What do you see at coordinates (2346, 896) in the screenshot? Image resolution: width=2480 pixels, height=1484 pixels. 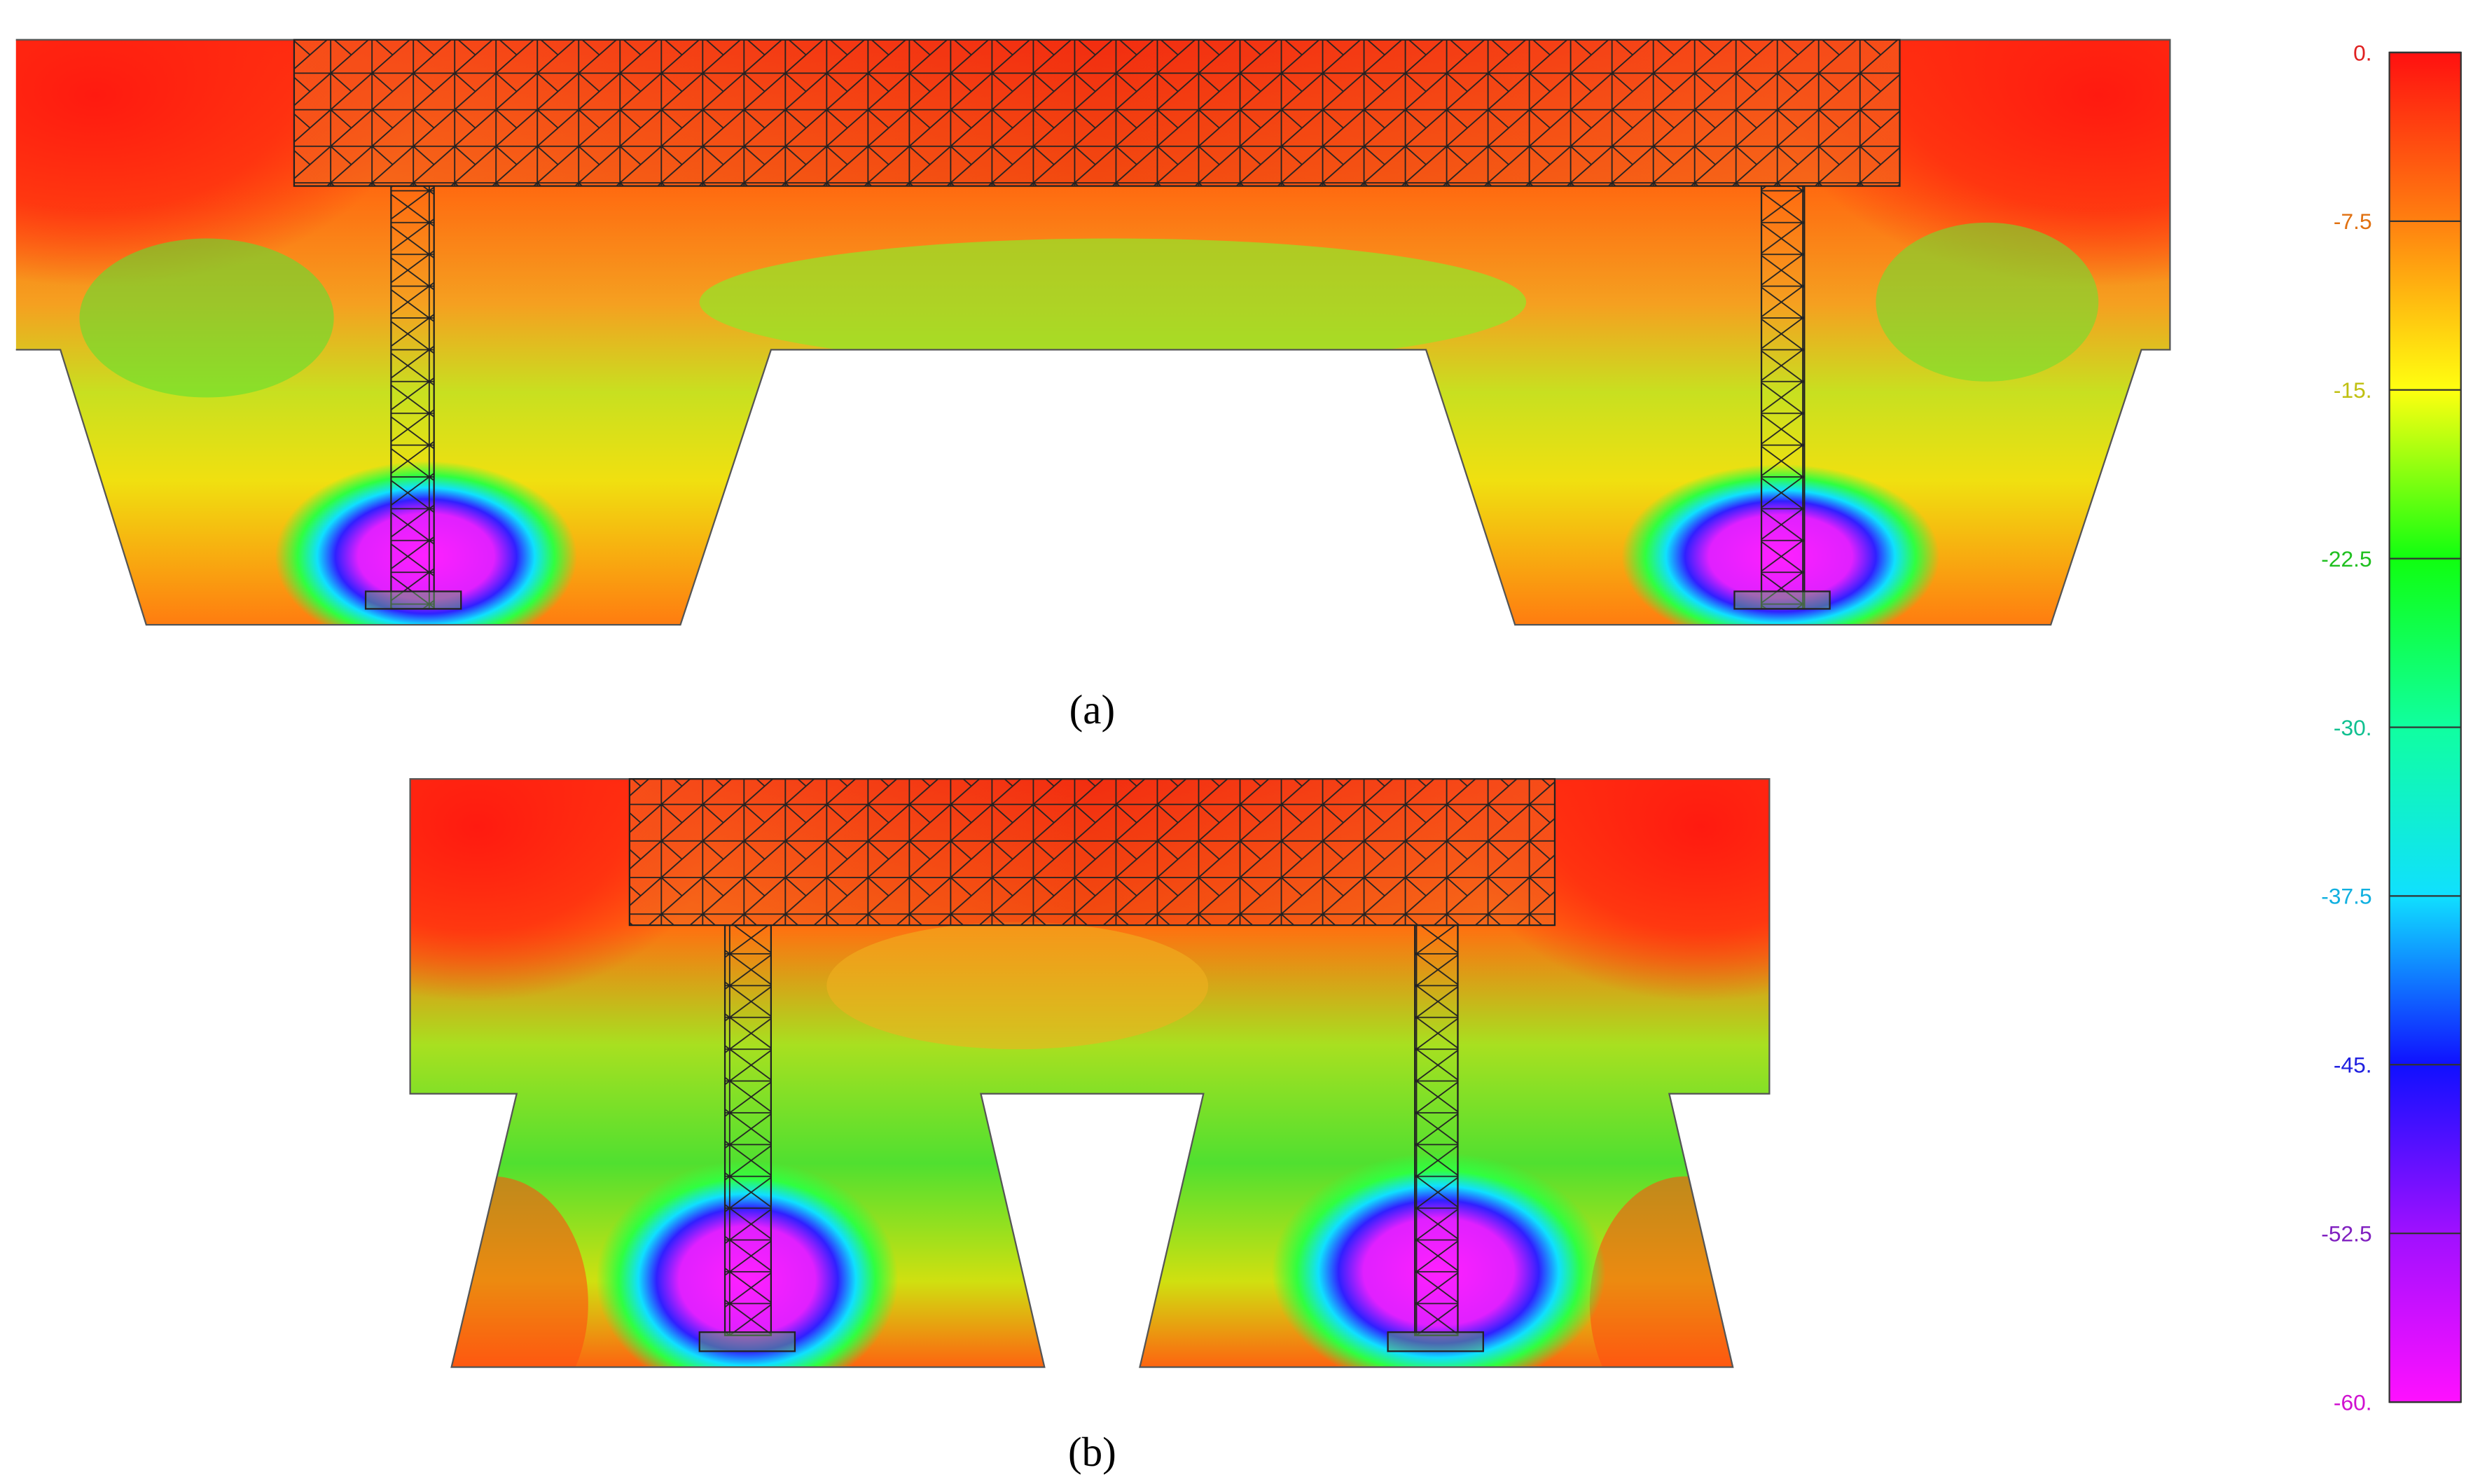 I see `colorbar-tick-label: -37.5` at bounding box center [2346, 896].